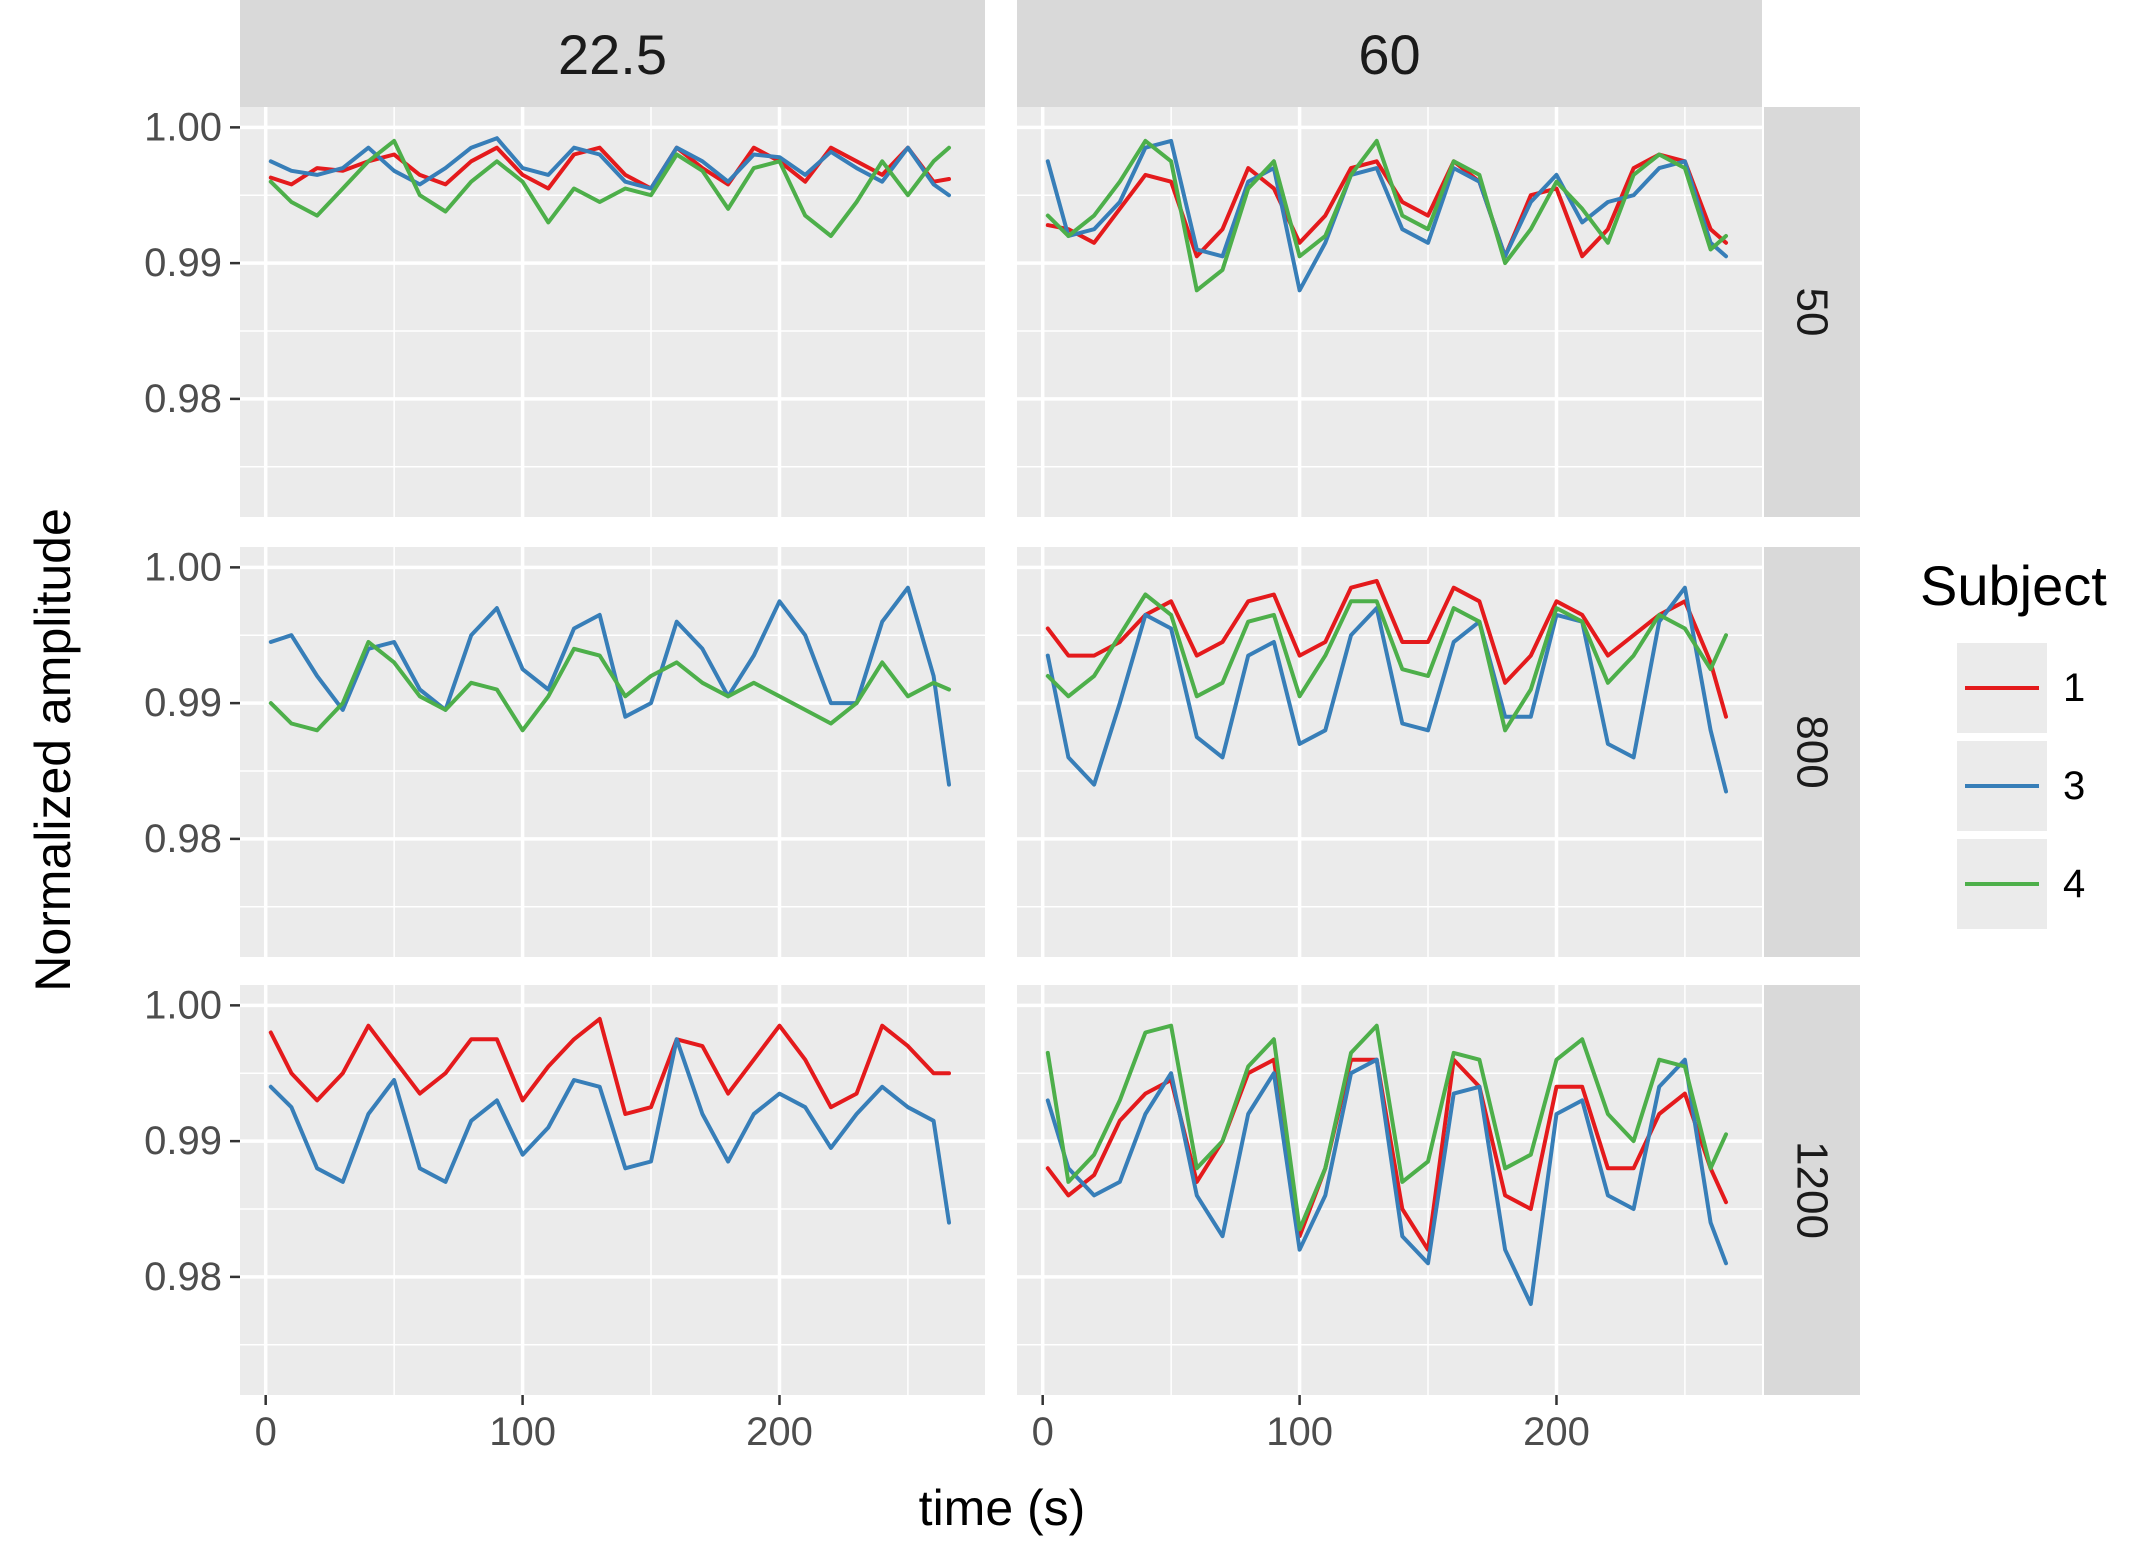 This screenshot has height=1547, width=2156. Describe the element at coordinates (53, 750) in the screenshot. I see `y-axis-title: Normalized amplitude` at that location.